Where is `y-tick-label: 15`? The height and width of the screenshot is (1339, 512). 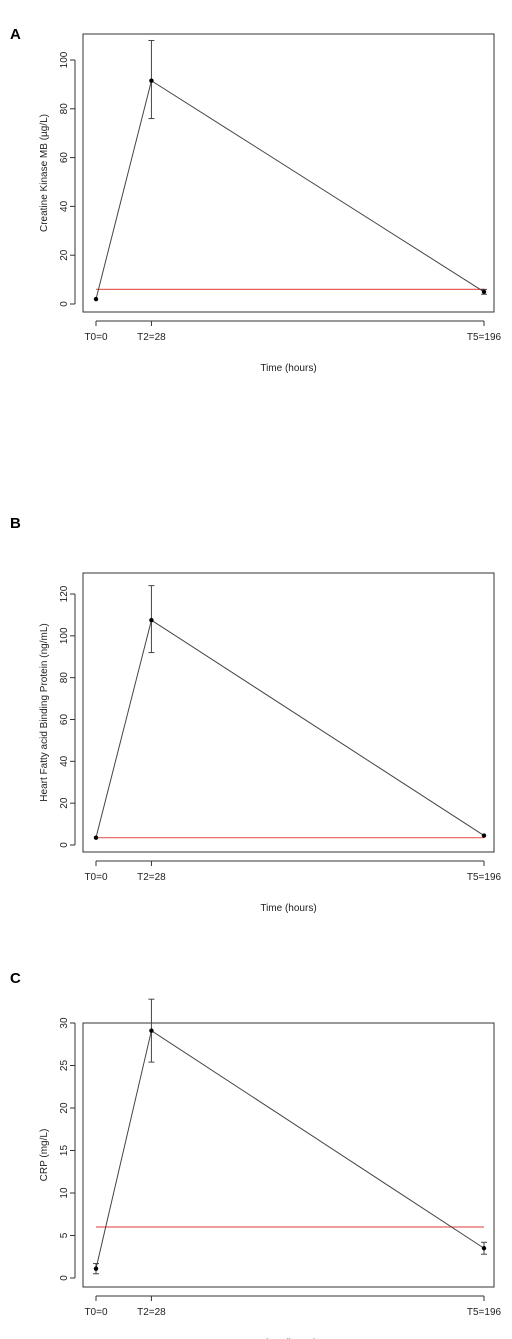 y-tick-label: 15 is located at coordinates (64, 1151).